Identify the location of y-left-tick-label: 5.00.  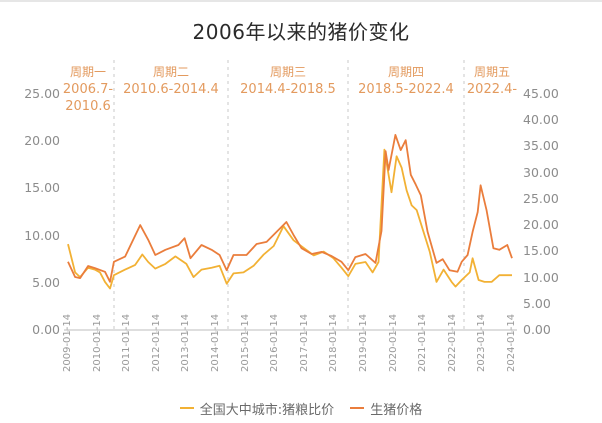
(46, 282).